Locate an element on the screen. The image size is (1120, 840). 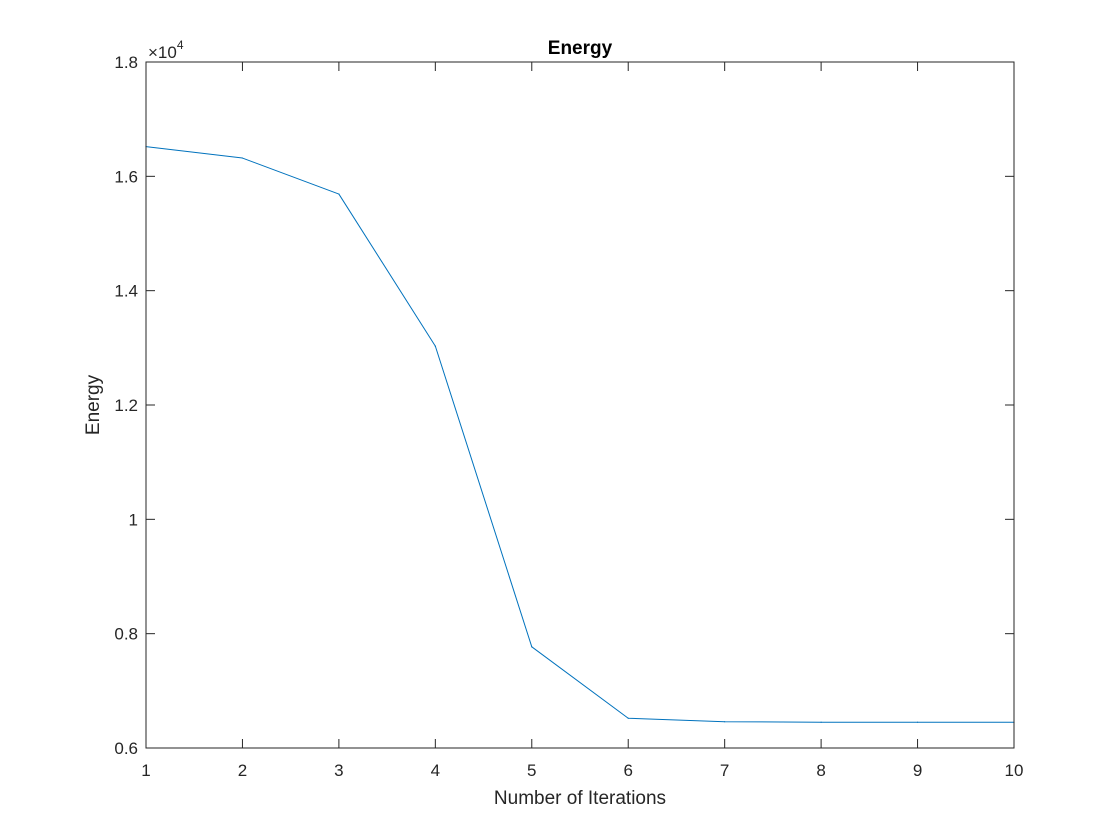
y-tick-label: 0.6 is located at coordinates (126, 748).